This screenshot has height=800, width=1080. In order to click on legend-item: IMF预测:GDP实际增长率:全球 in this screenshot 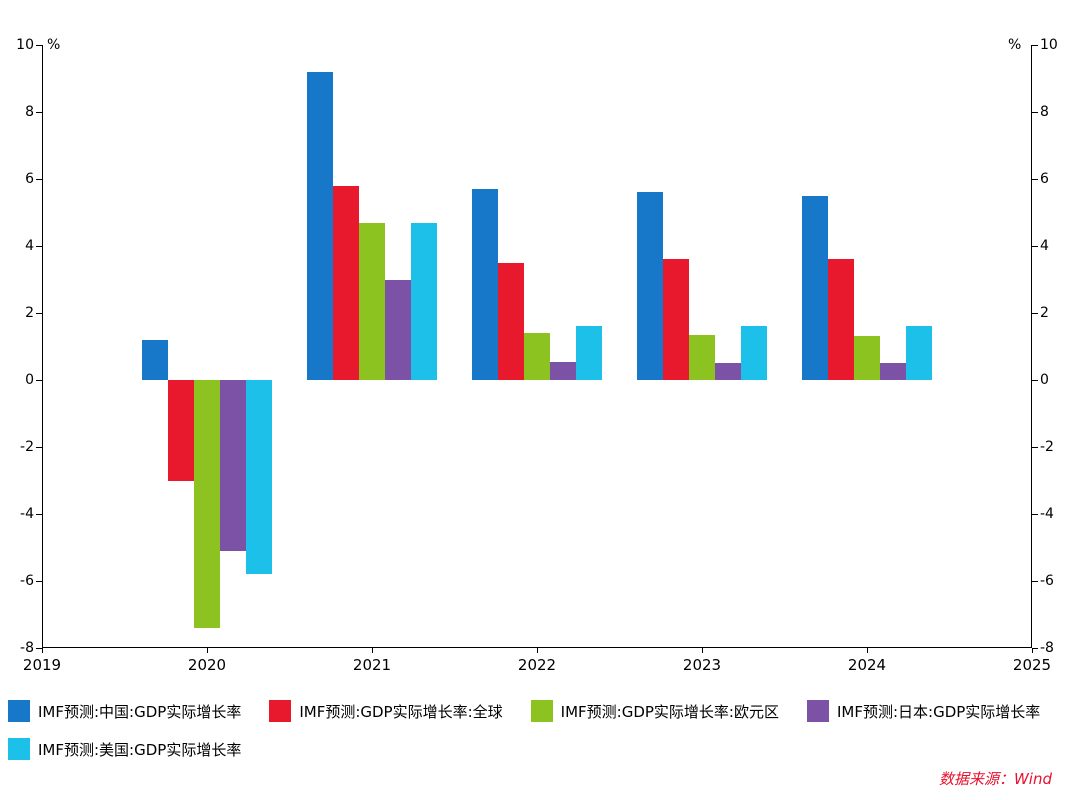, I will do `click(386, 711)`.